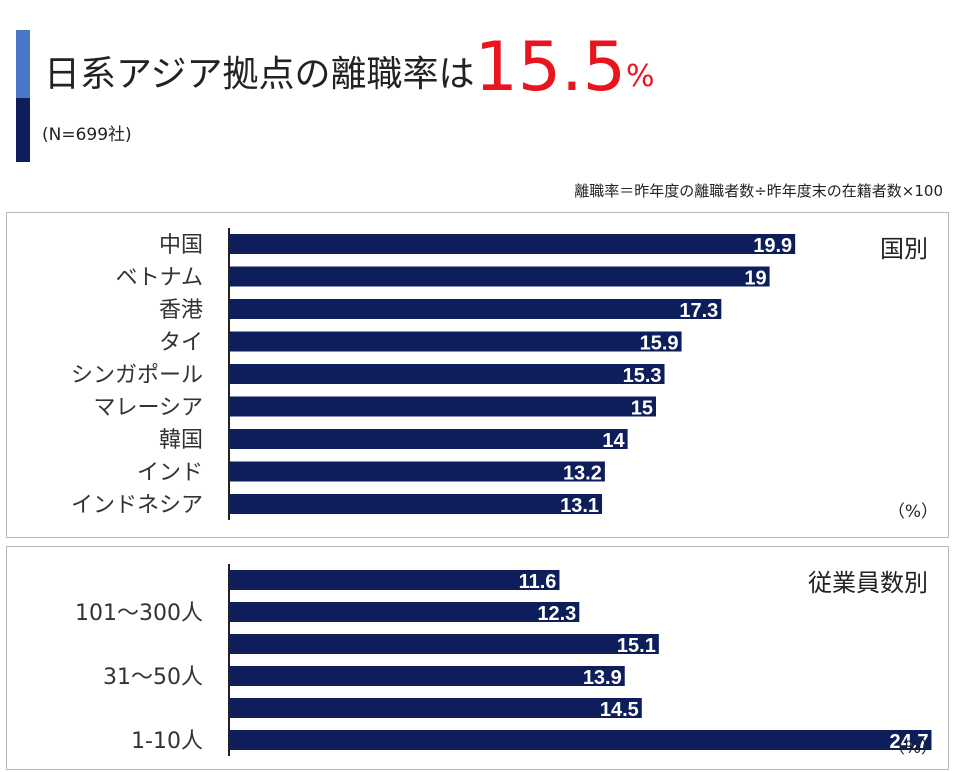 This screenshot has height=772, width=977. Describe the element at coordinates (755, 279) in the screenshot. I see `data-label: 19` at that location.